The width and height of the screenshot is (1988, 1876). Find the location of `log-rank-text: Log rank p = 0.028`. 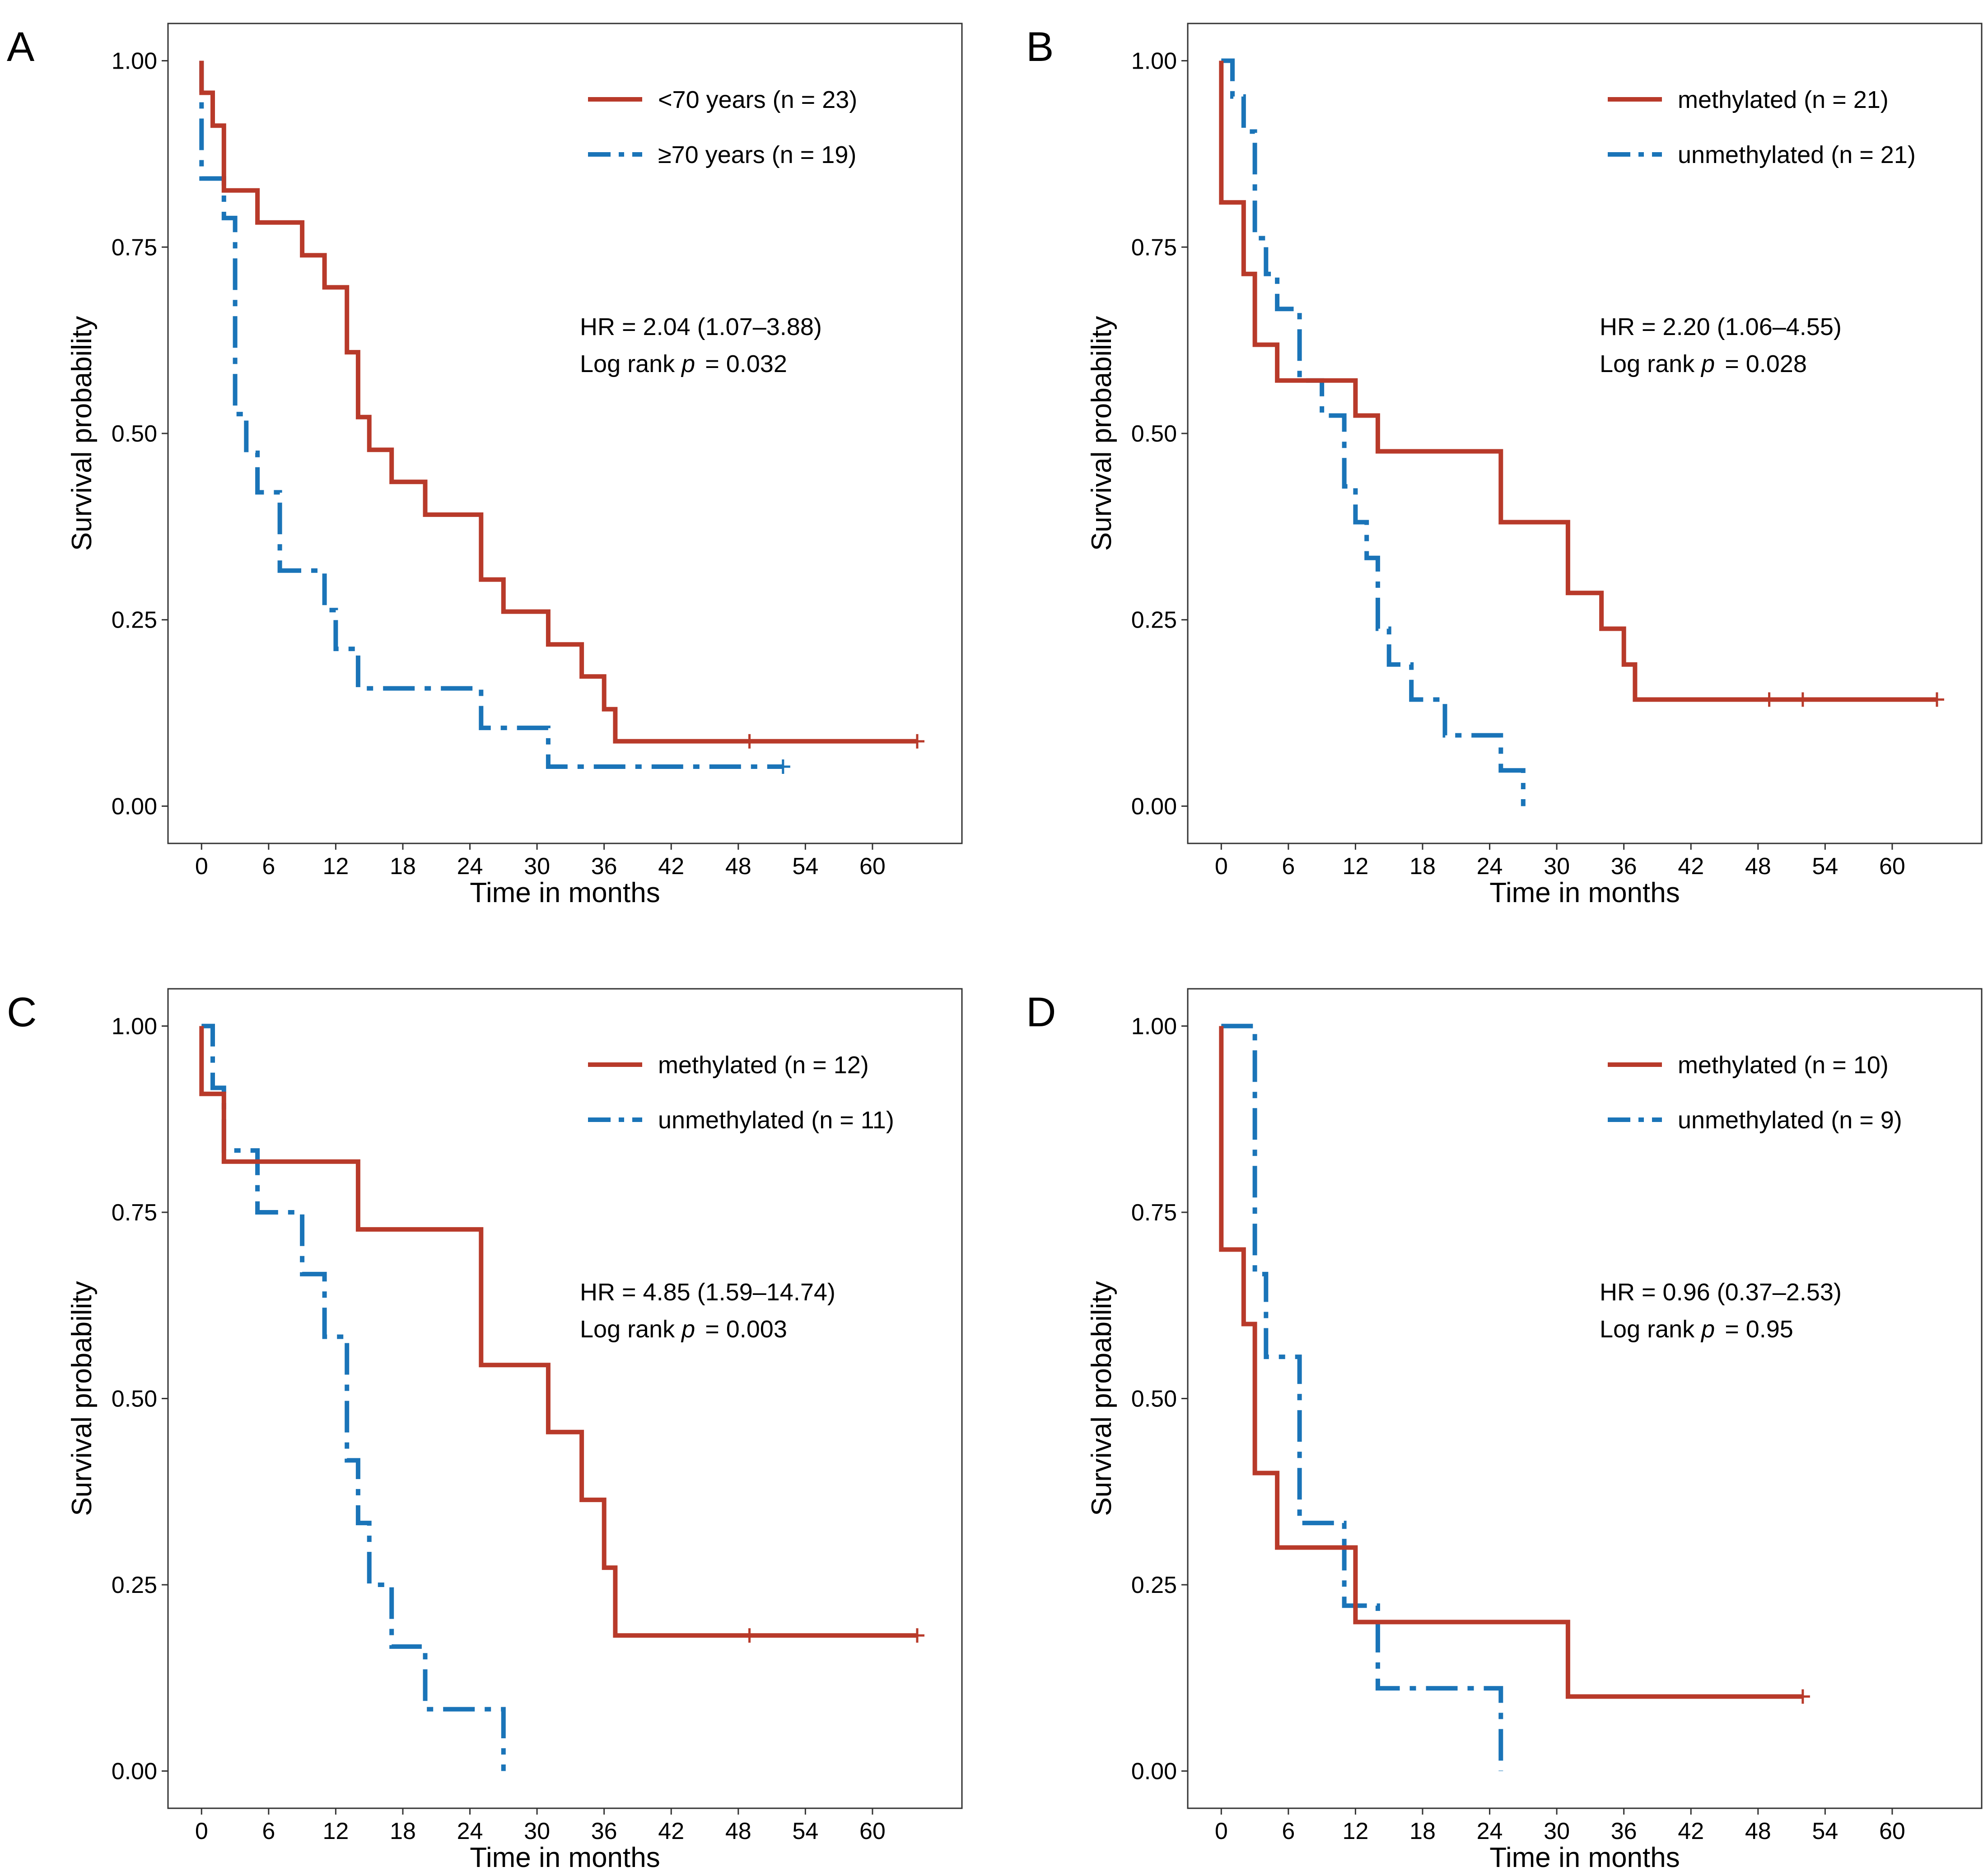

log-rank-text: Log rank p = 0.028 is located at coordinates (1704, 363).